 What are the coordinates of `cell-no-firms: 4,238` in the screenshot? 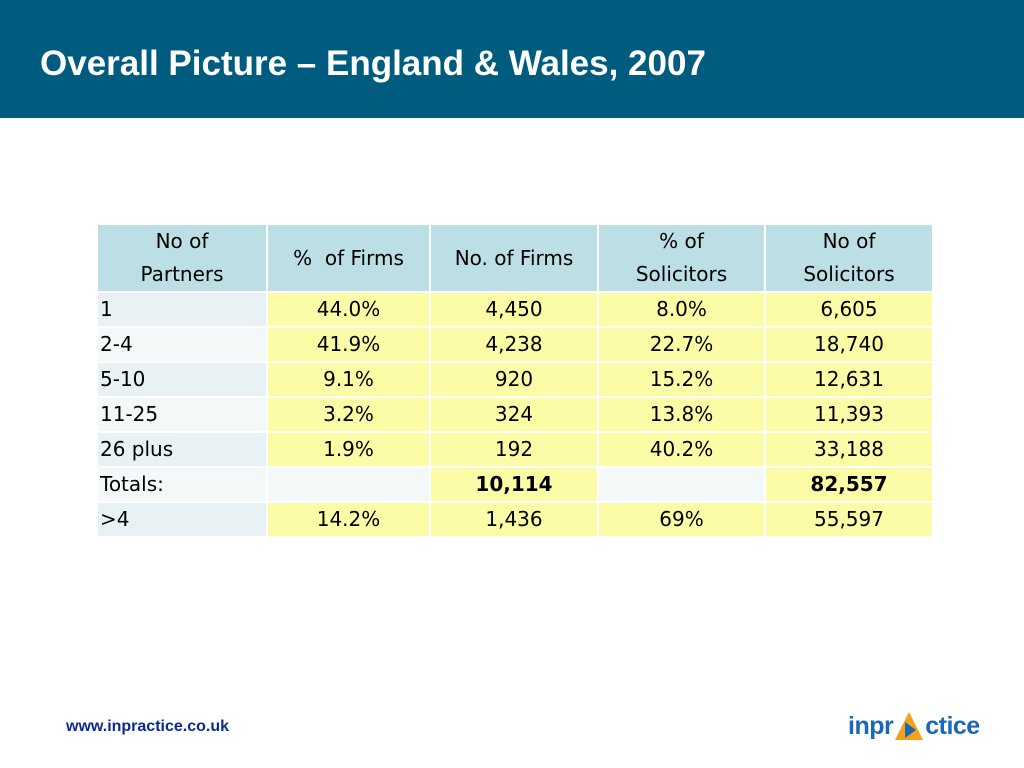 It's located at (514, 344).